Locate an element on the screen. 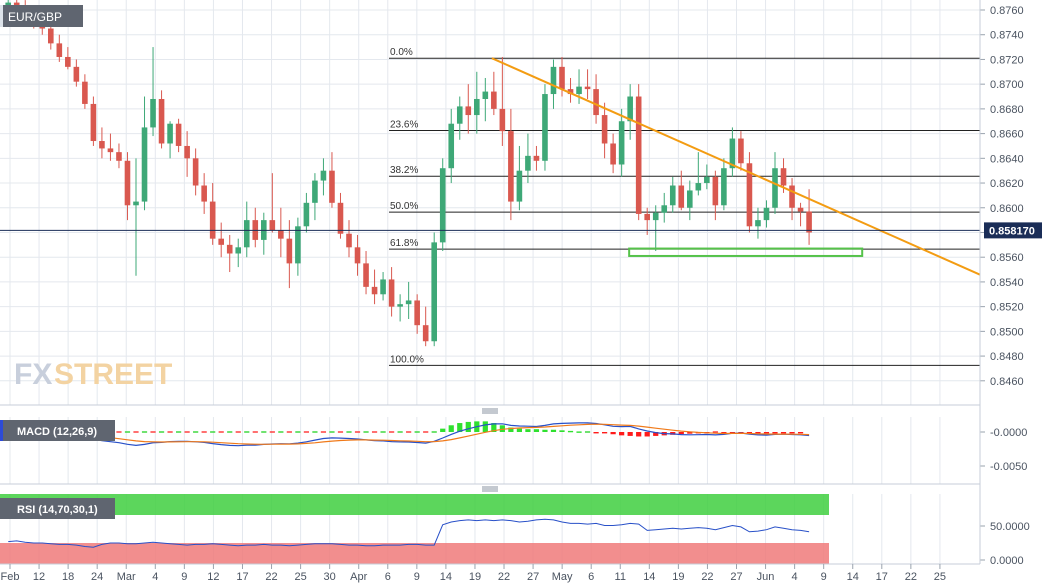 This screenshot has height=587, width=1060. symbol-badge is located at coordinates (41, 16).